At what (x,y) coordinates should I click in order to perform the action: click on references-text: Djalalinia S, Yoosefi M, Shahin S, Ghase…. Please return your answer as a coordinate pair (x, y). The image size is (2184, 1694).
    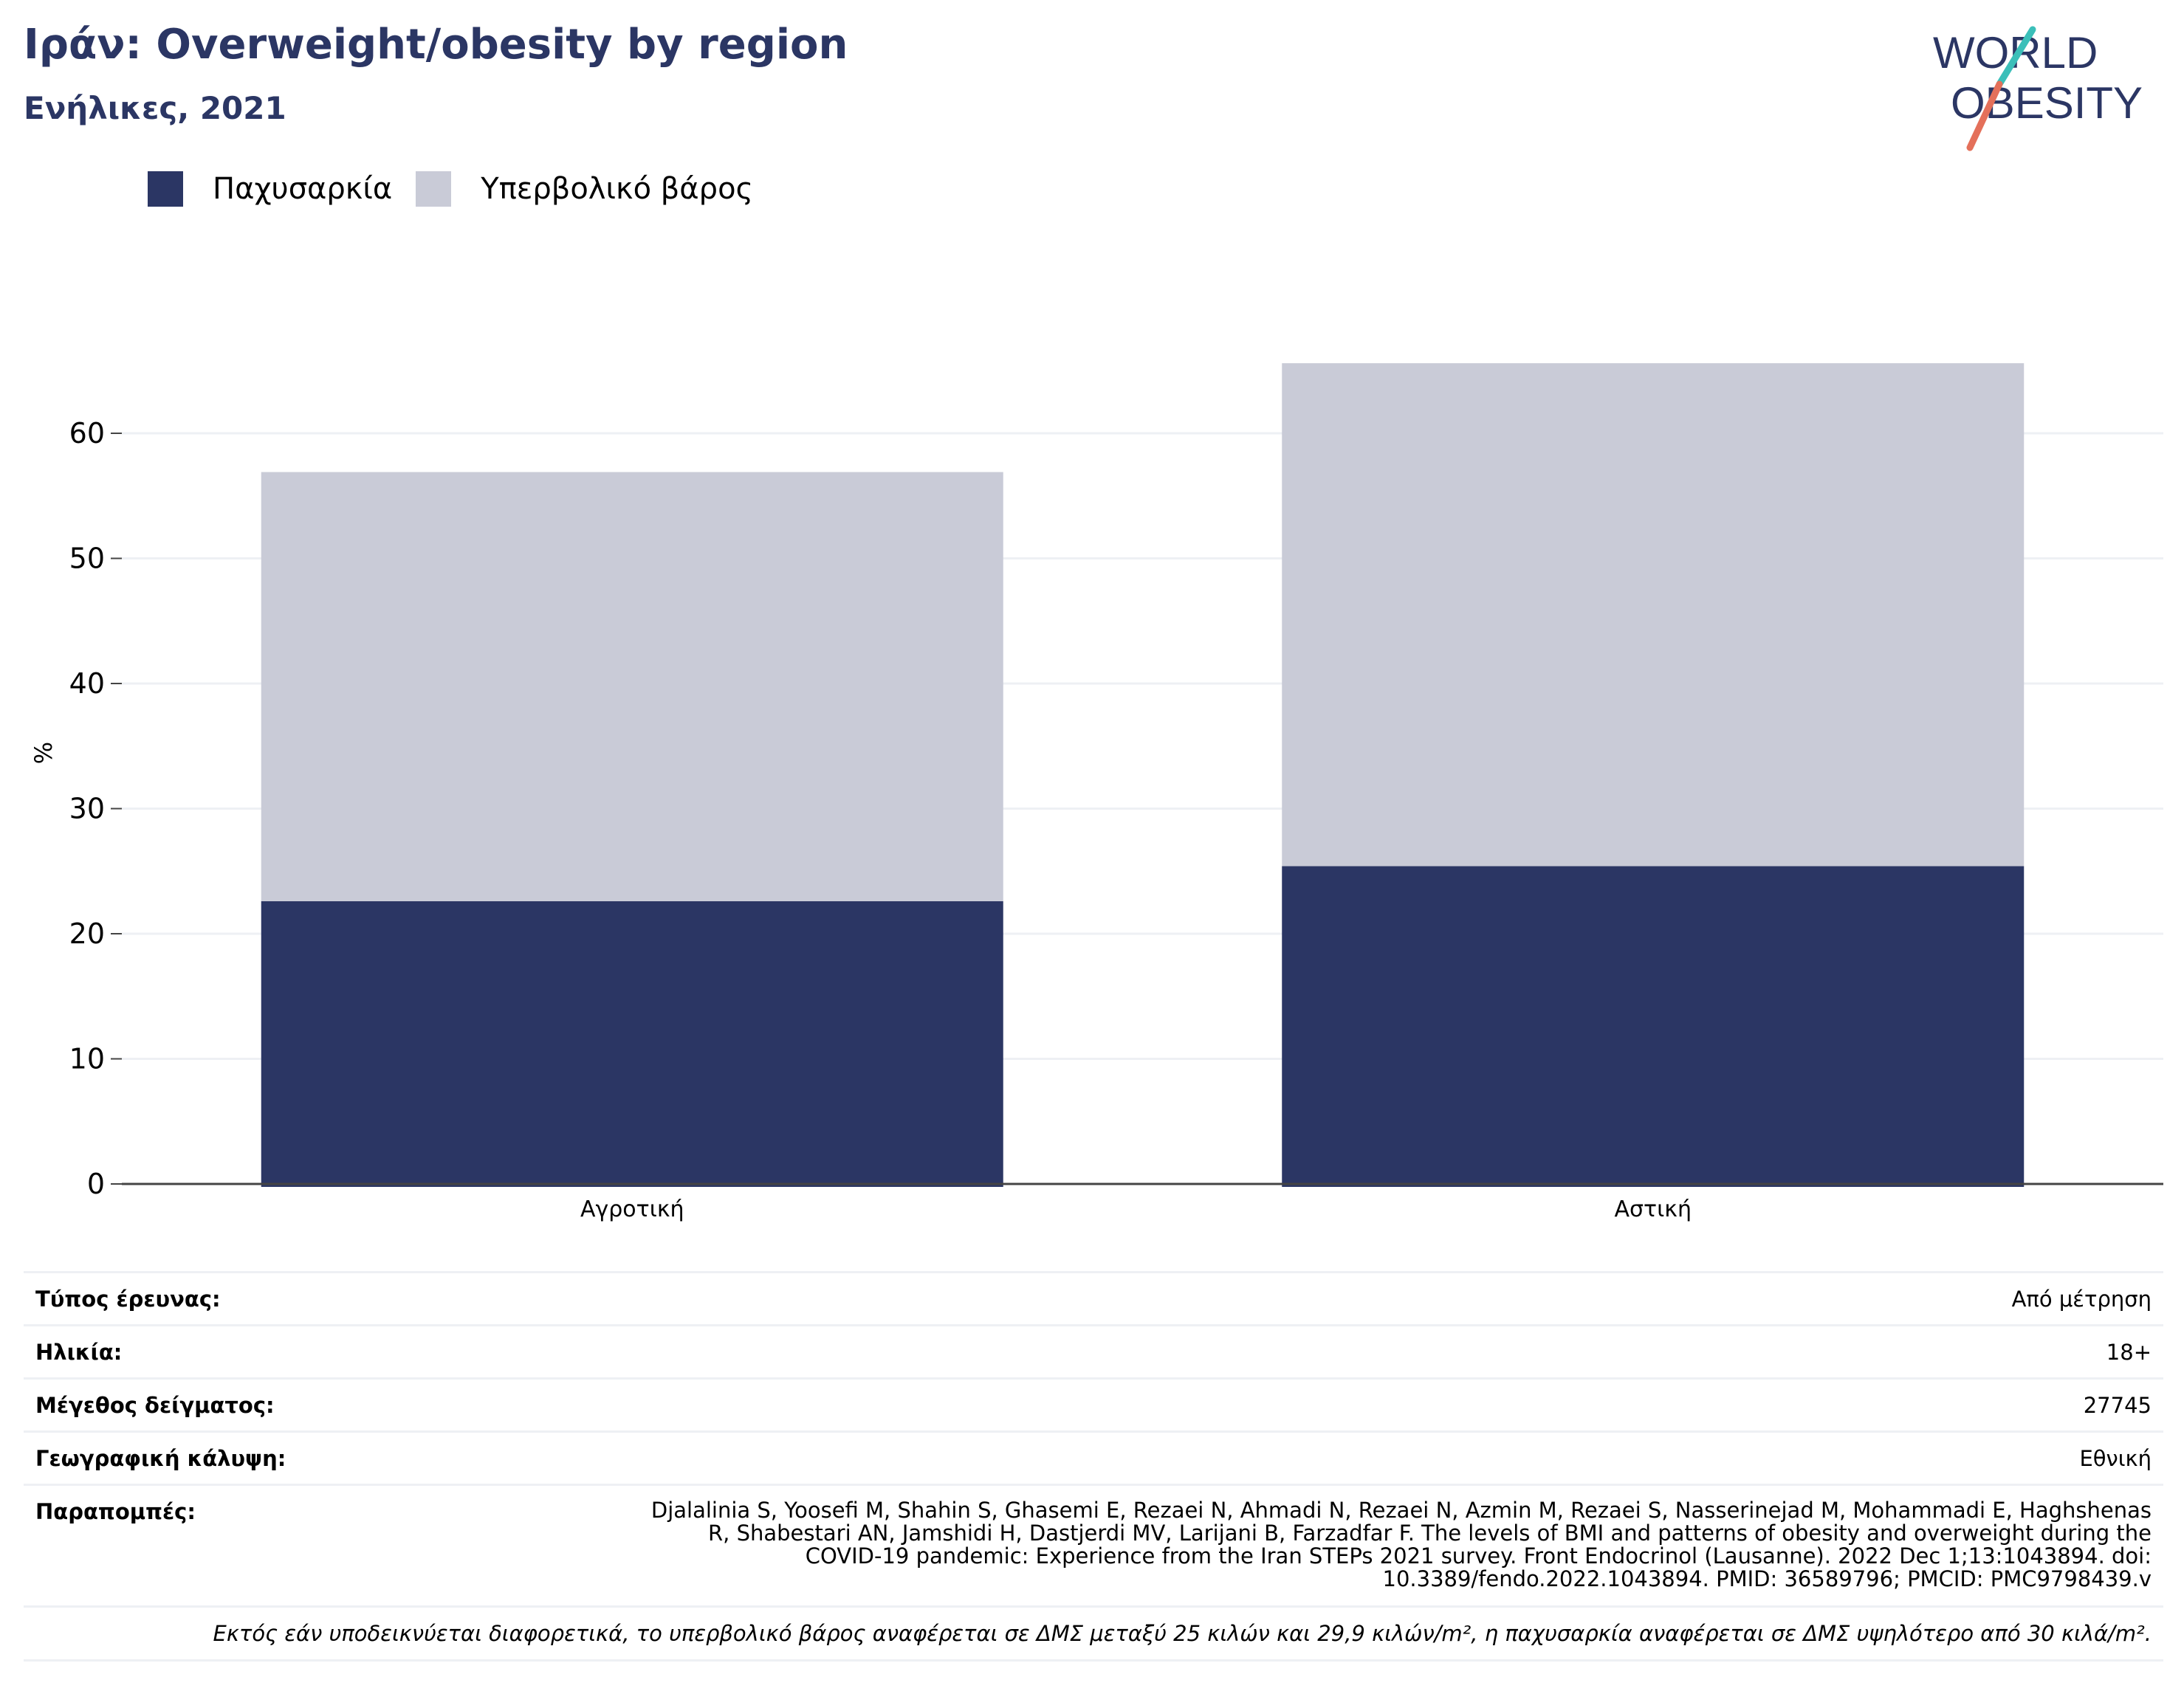
    Looking at the image, I should click on (1362, 1545).